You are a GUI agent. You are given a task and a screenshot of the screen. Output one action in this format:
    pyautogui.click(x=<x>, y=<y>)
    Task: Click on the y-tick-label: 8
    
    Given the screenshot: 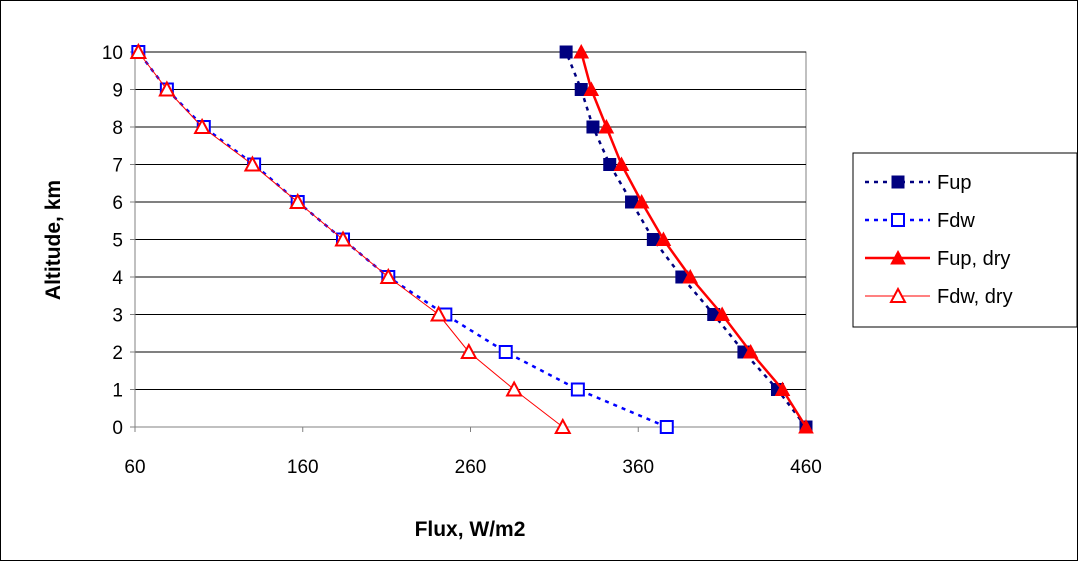 What is the action you would take?
    pyautogui.click(x=117, y=128)
    